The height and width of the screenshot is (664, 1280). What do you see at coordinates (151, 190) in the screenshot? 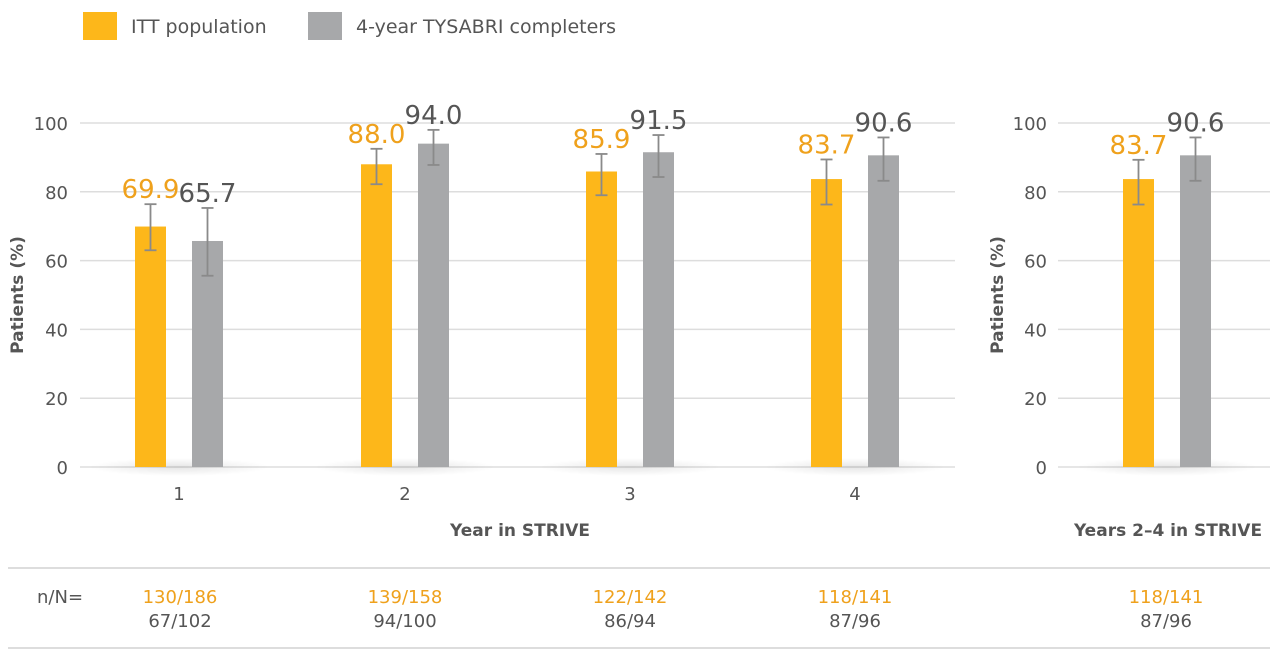
I see `data-label-itt: 69.9` at bounding box center [151, 190].